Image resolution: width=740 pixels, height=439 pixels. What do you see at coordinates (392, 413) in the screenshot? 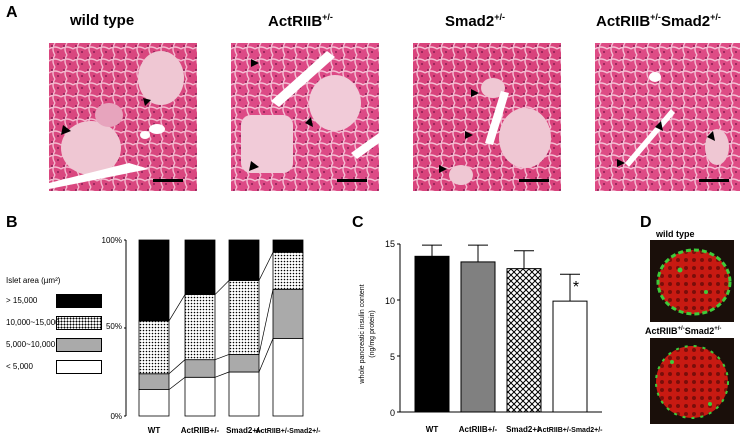
I see `insulin-ytick-0: 0` at bounding box center [392, 413].